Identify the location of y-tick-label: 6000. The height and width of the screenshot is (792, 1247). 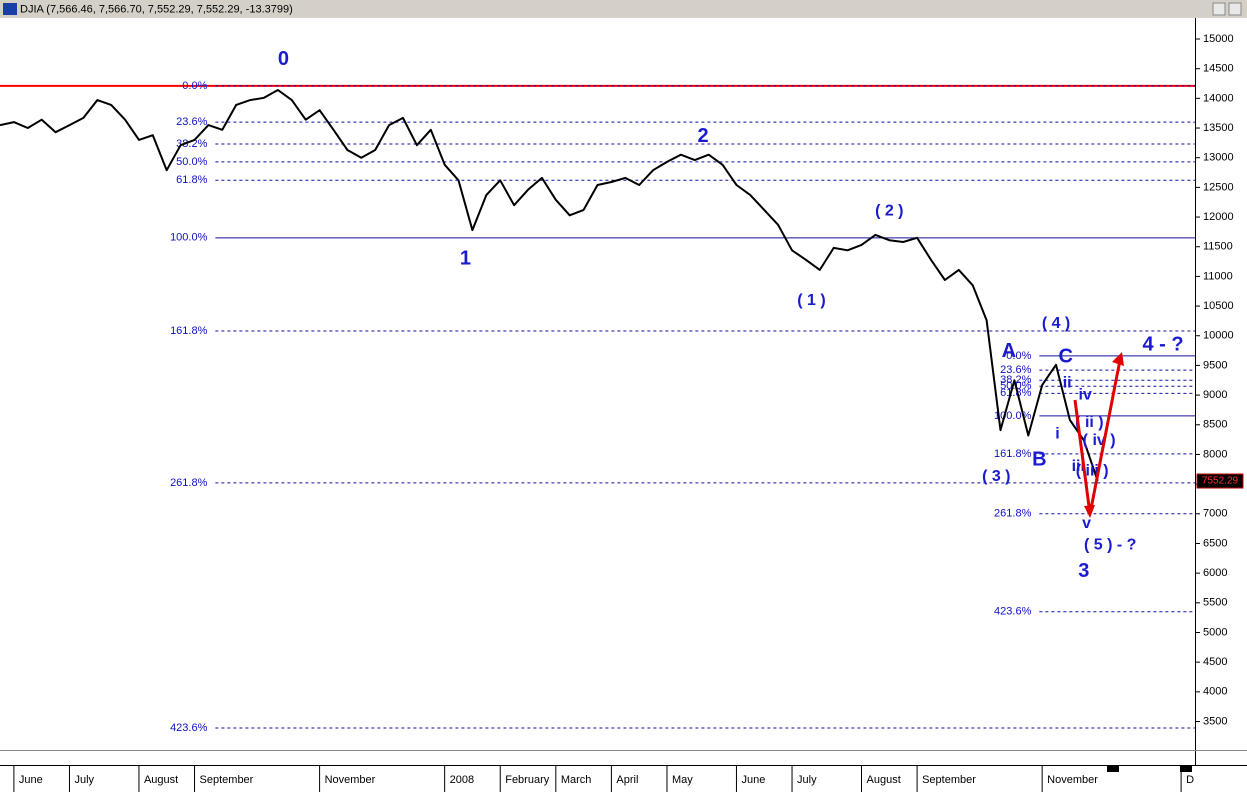
(1215, 573).